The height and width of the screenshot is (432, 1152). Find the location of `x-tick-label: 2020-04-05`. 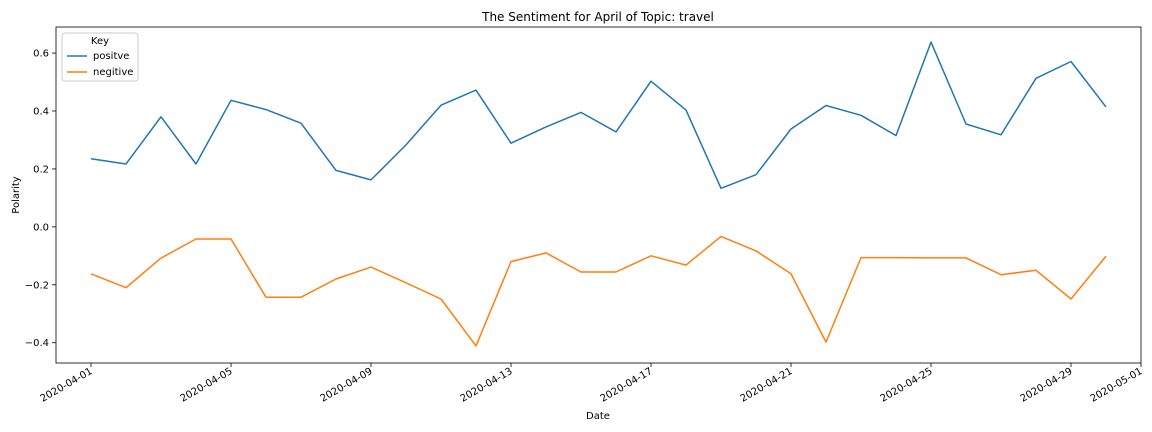

x-tick-label: 2020-04-05 is located at coordinates (207, 385).